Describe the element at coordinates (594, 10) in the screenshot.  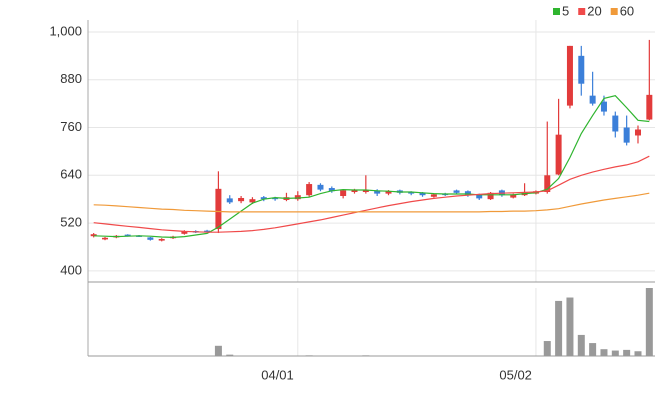
I see `legend-label: 20` at that location.